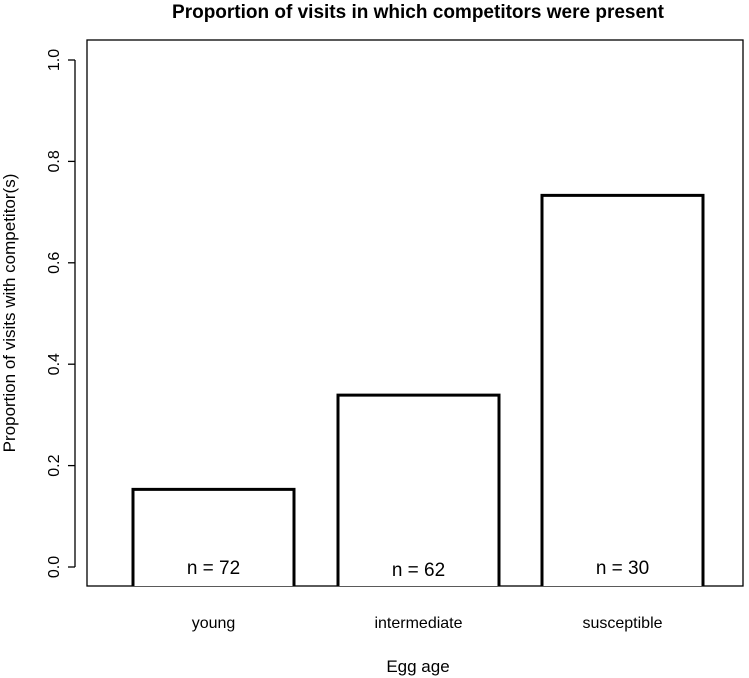 The image size is (749, 678). I want to click on x-tick-label-young: young, so click(214, 623).